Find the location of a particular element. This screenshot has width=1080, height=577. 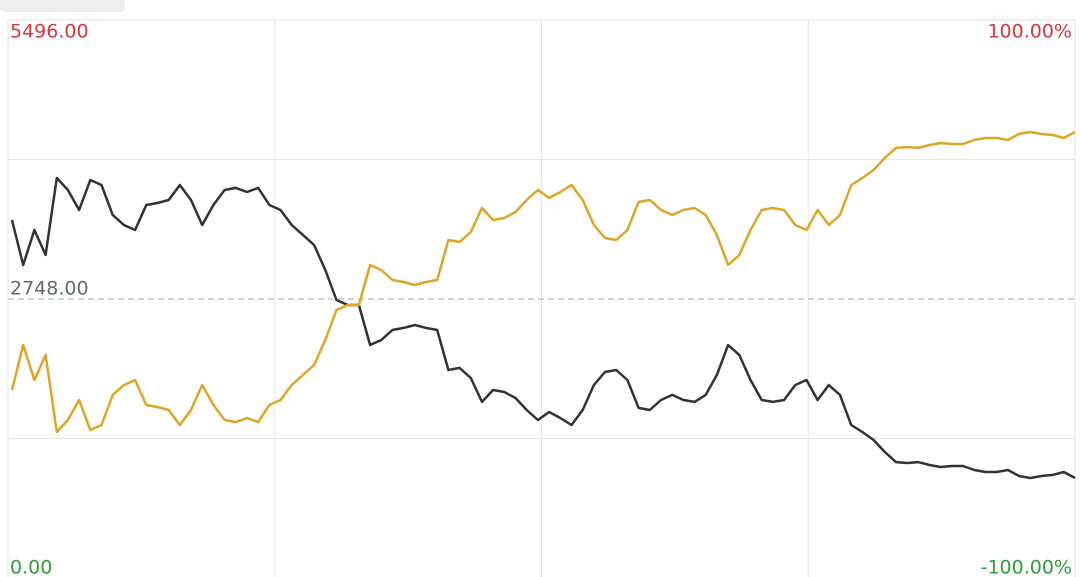

y2-tick-label: -100.00% is located at coordinates (1026, 567).